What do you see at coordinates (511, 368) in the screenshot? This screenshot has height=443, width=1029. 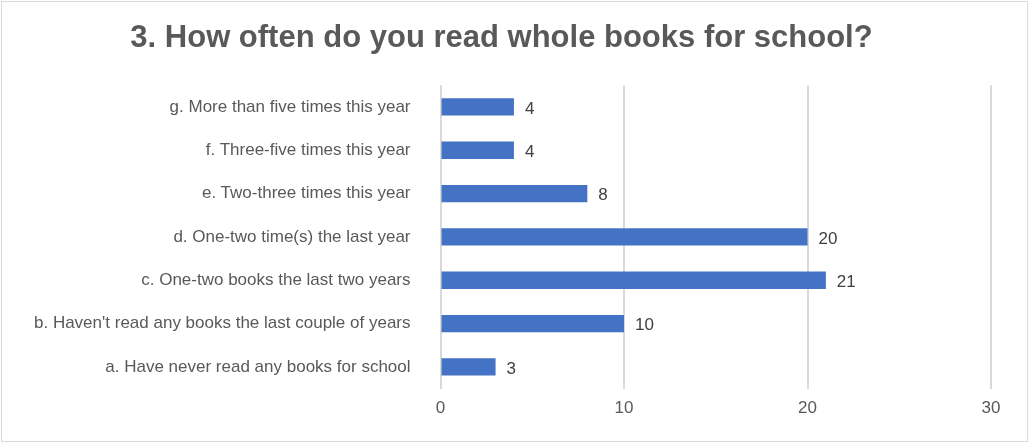 I see `data-label: 3` at bounding box center [511, 368].